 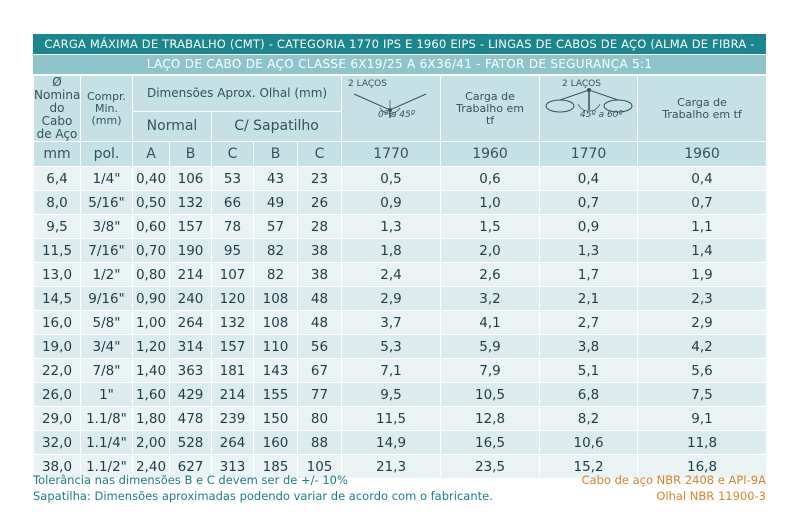 I want to click on table-cell: 1,5, so click(x=490, y=226).